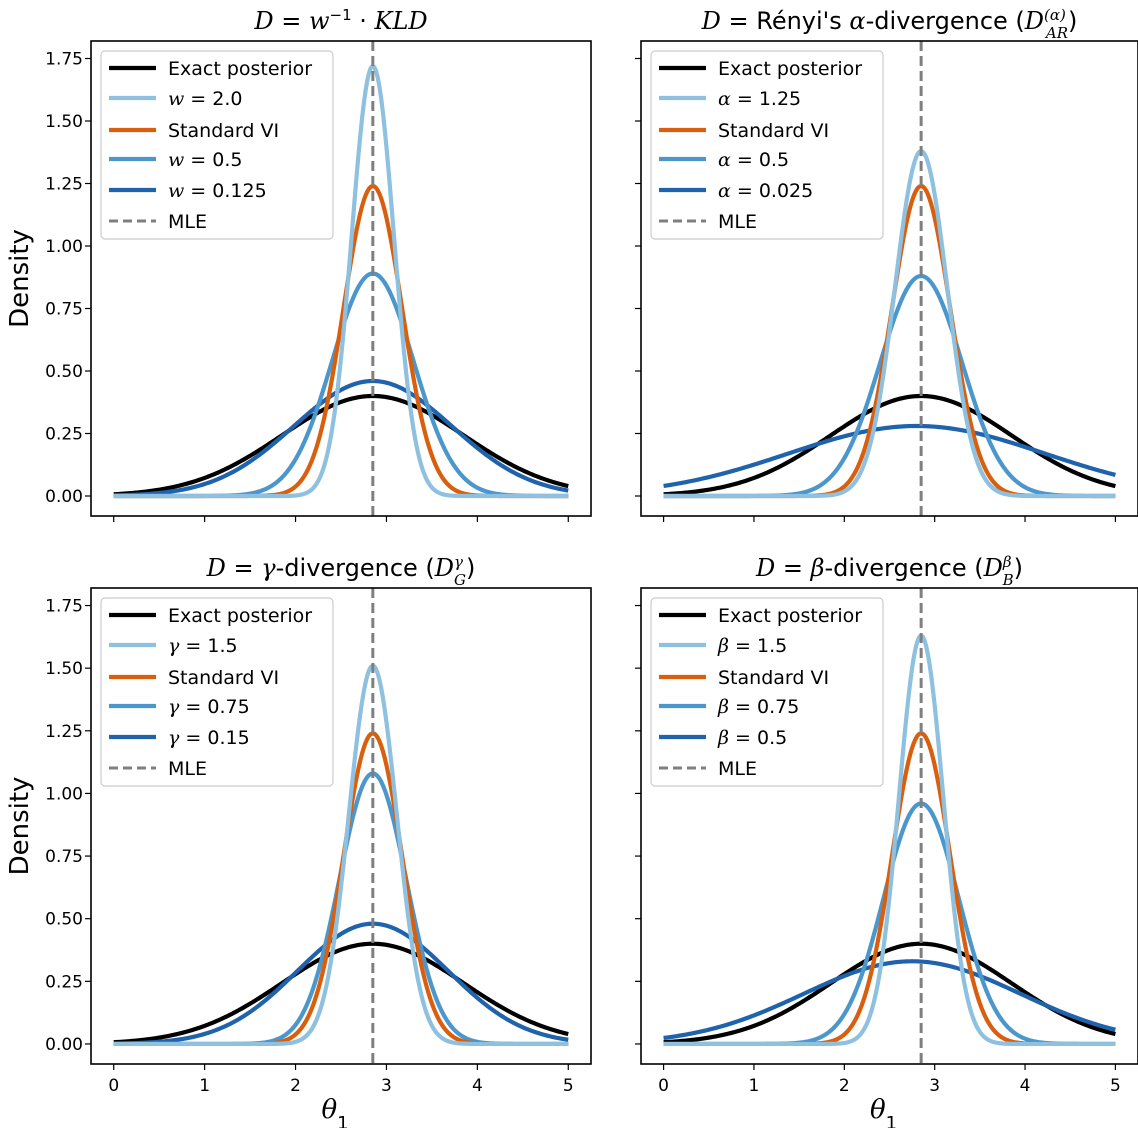  What do you see at coordinates (340, 20) in the screenshot?
I see `chart-title: D = w−1 · KLD` at bounding box center [340, 20].